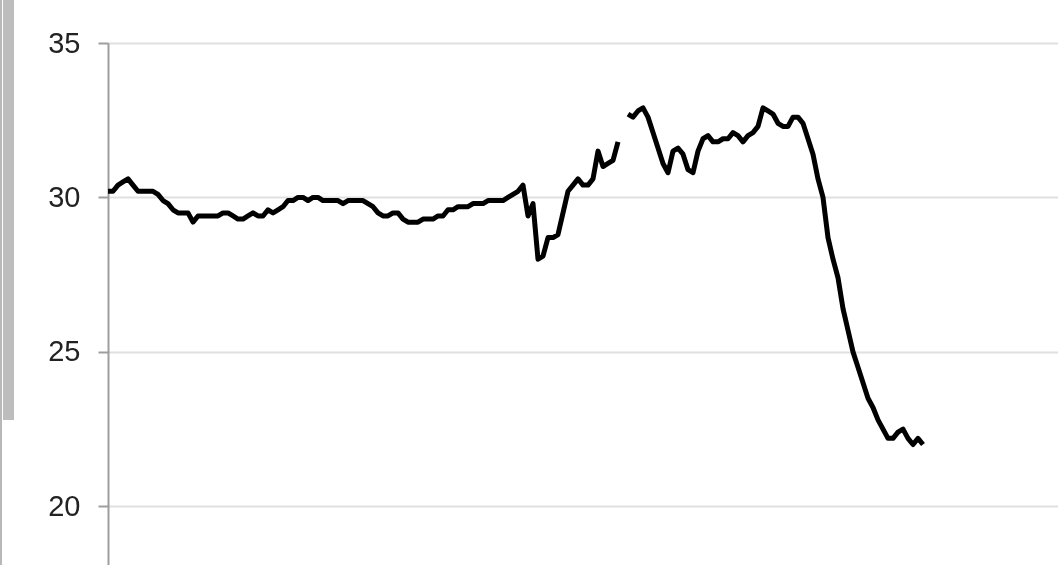  I want to click on y-tick-label: 35, so click(64, 42).